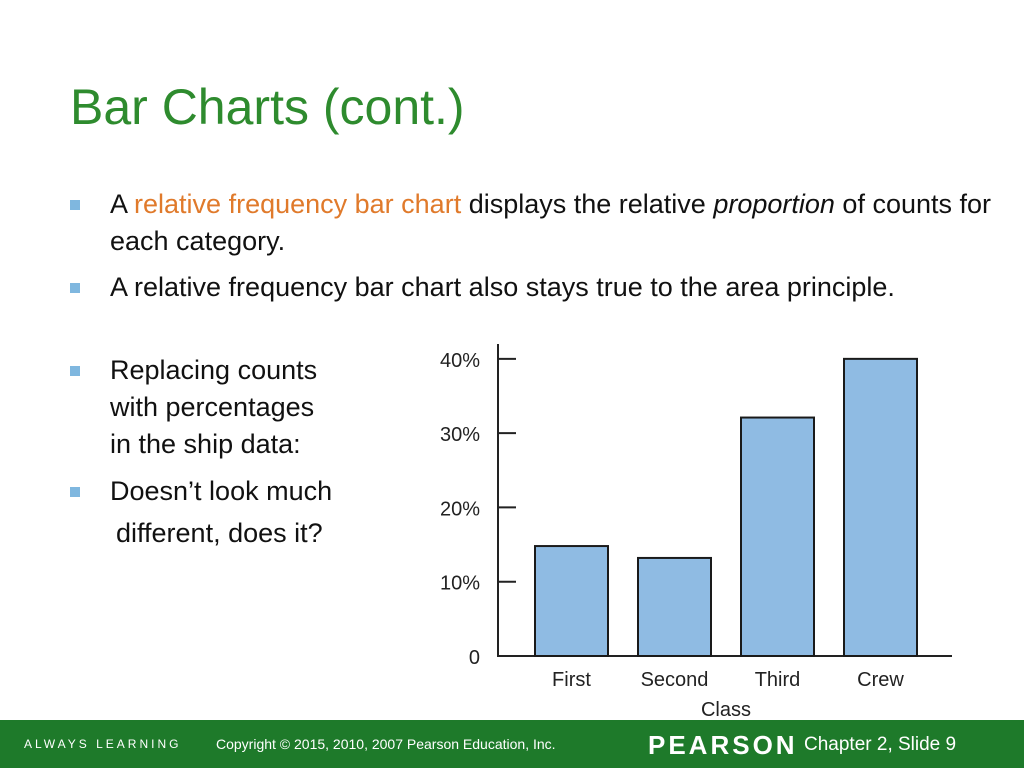 This screenshot has width=1024, height=768. Describe the element at coordinates (267, 107) in the screenshot. I see `slide-title: Bar Charts (cont.)` at that location.